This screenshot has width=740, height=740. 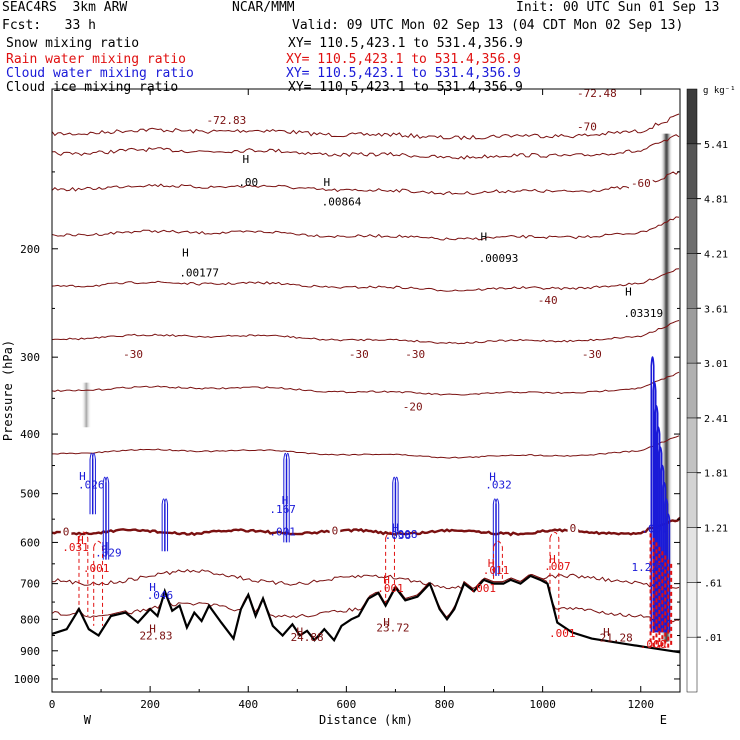 What do you see at coordinates (307, 637) in the screenshot?
I see `field-label: 24.88` at bounding box center [307, 637].